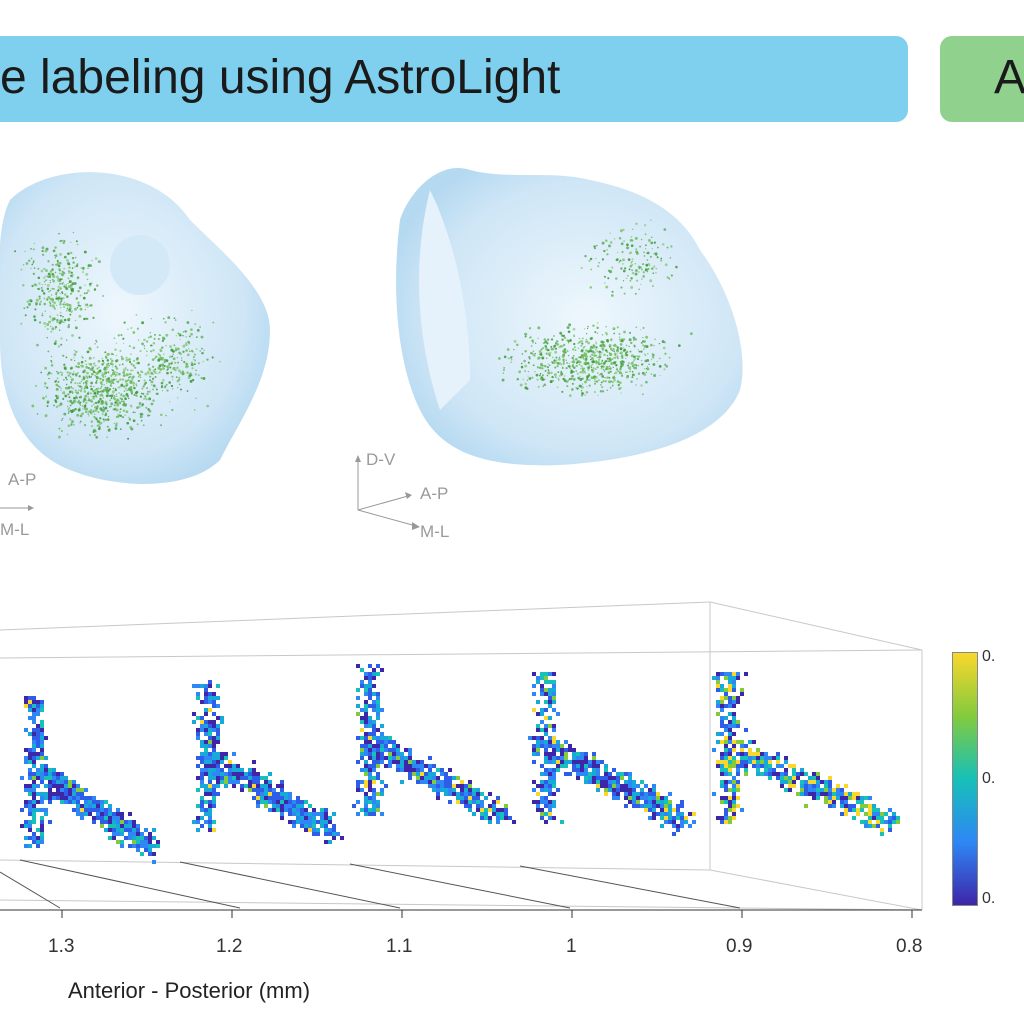 This screenshot has height=1024, width=1024. Describe the element at coordinates (61, 946) in the screenshot. I see `x-tick-label: 1.3` at that location.